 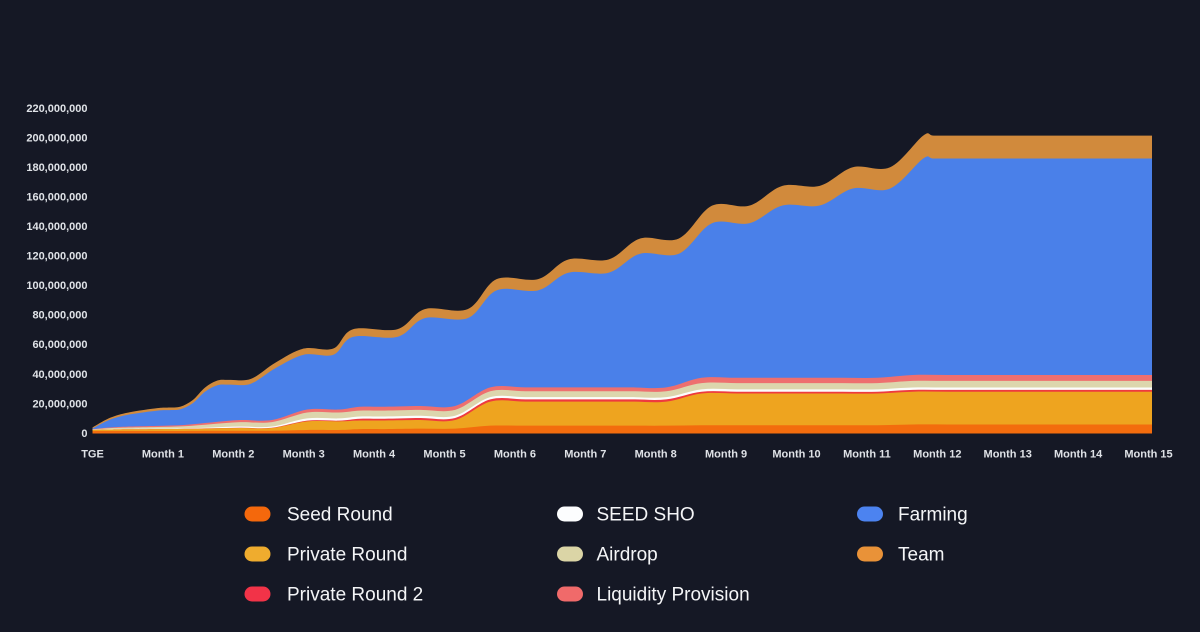 What do you see at coordinates (933, 515) in the screenshot?
I see `svg-text: Farming` at bounding box center [933, 515].